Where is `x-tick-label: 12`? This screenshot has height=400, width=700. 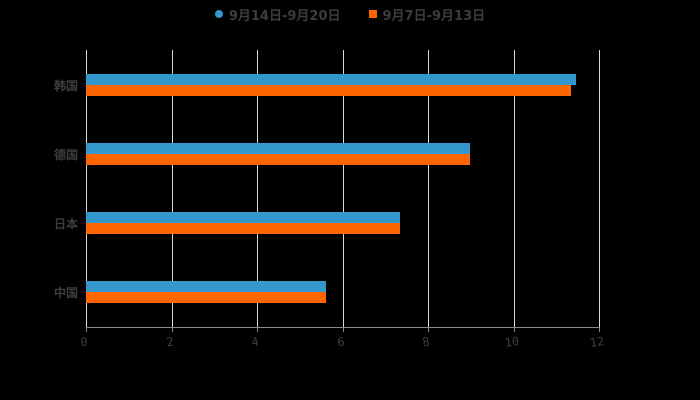
x-tick-label: 12 is located at coordinates (597, 342).